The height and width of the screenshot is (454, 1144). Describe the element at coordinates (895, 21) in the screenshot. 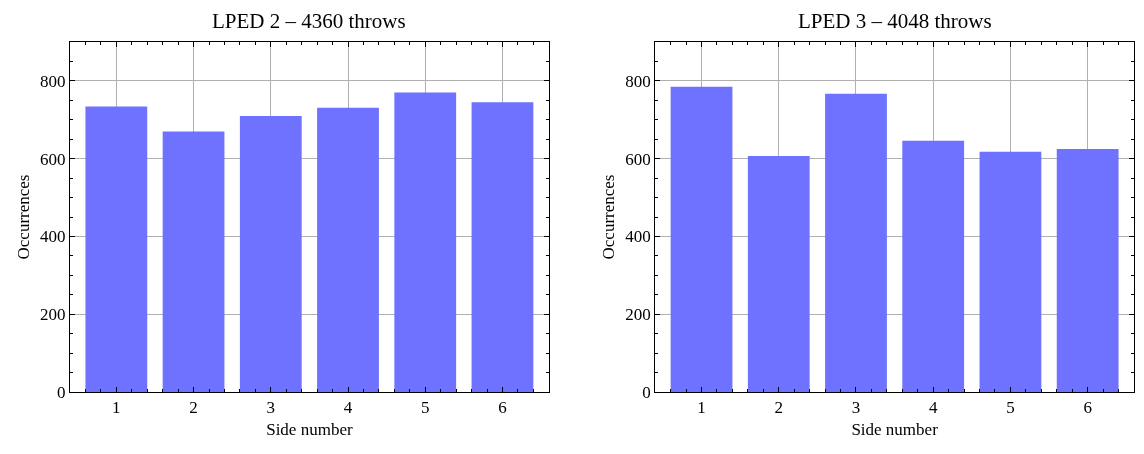

I see `chart-title: LPED 3 – 4048 throws` at that location.